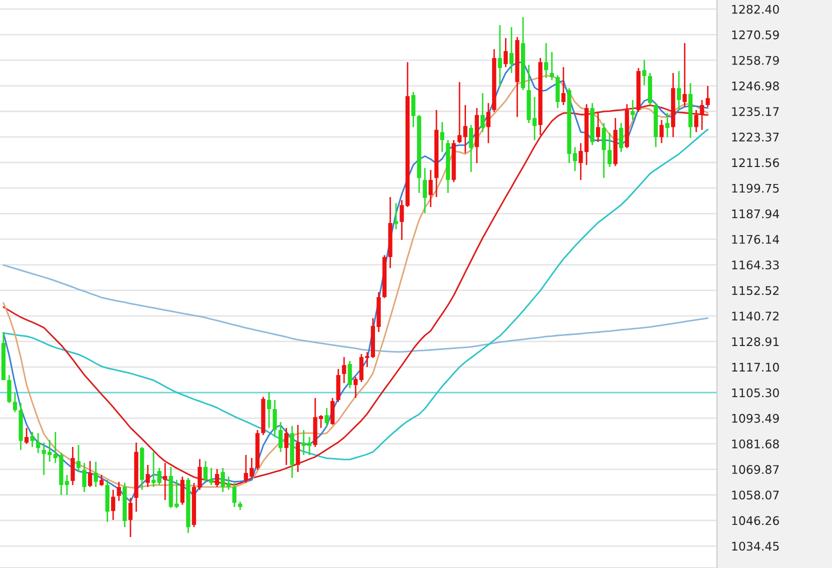 The height and width of the screenshot is (568, 832). What do you see at coordinates (355, 308) in the screenshot?
I see `line-series` at bounding box center [355, 308].